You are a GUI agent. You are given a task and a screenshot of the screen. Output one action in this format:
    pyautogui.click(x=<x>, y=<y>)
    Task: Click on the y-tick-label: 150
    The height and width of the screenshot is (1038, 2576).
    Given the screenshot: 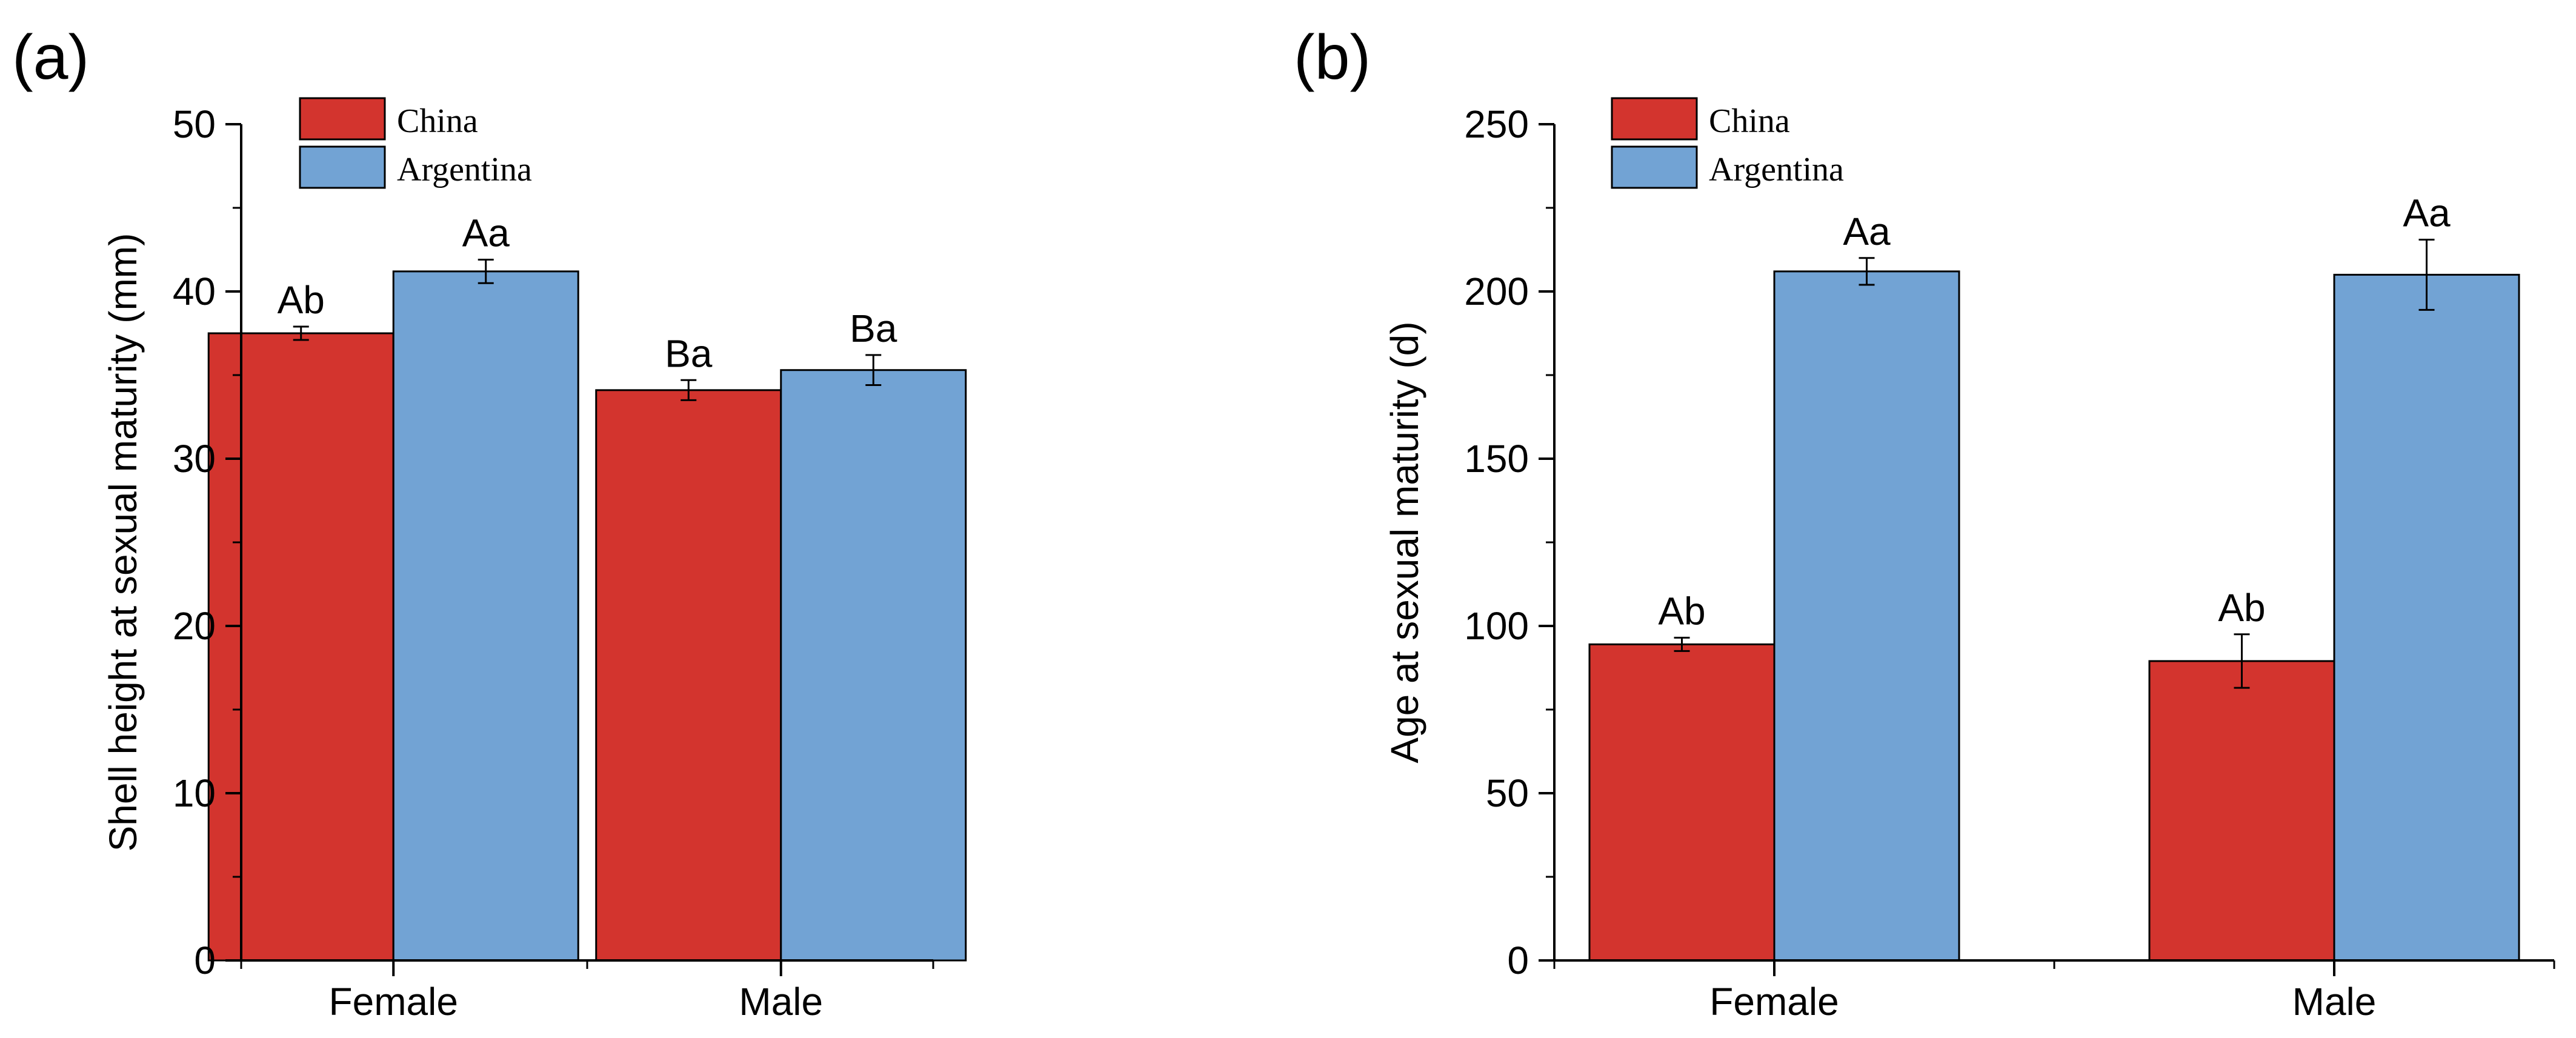 What is the action you would take?
    pyautogui.click(x=1496, y=459)
    